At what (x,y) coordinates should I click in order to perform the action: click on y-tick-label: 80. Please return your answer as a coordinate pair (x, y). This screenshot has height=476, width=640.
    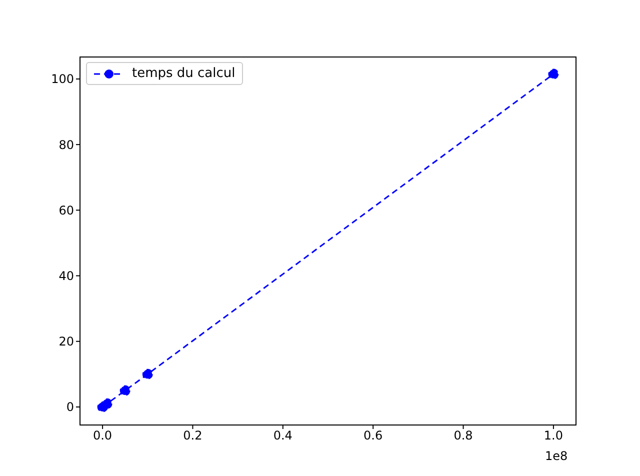
    Looking at the image, I should click on (66, 145).